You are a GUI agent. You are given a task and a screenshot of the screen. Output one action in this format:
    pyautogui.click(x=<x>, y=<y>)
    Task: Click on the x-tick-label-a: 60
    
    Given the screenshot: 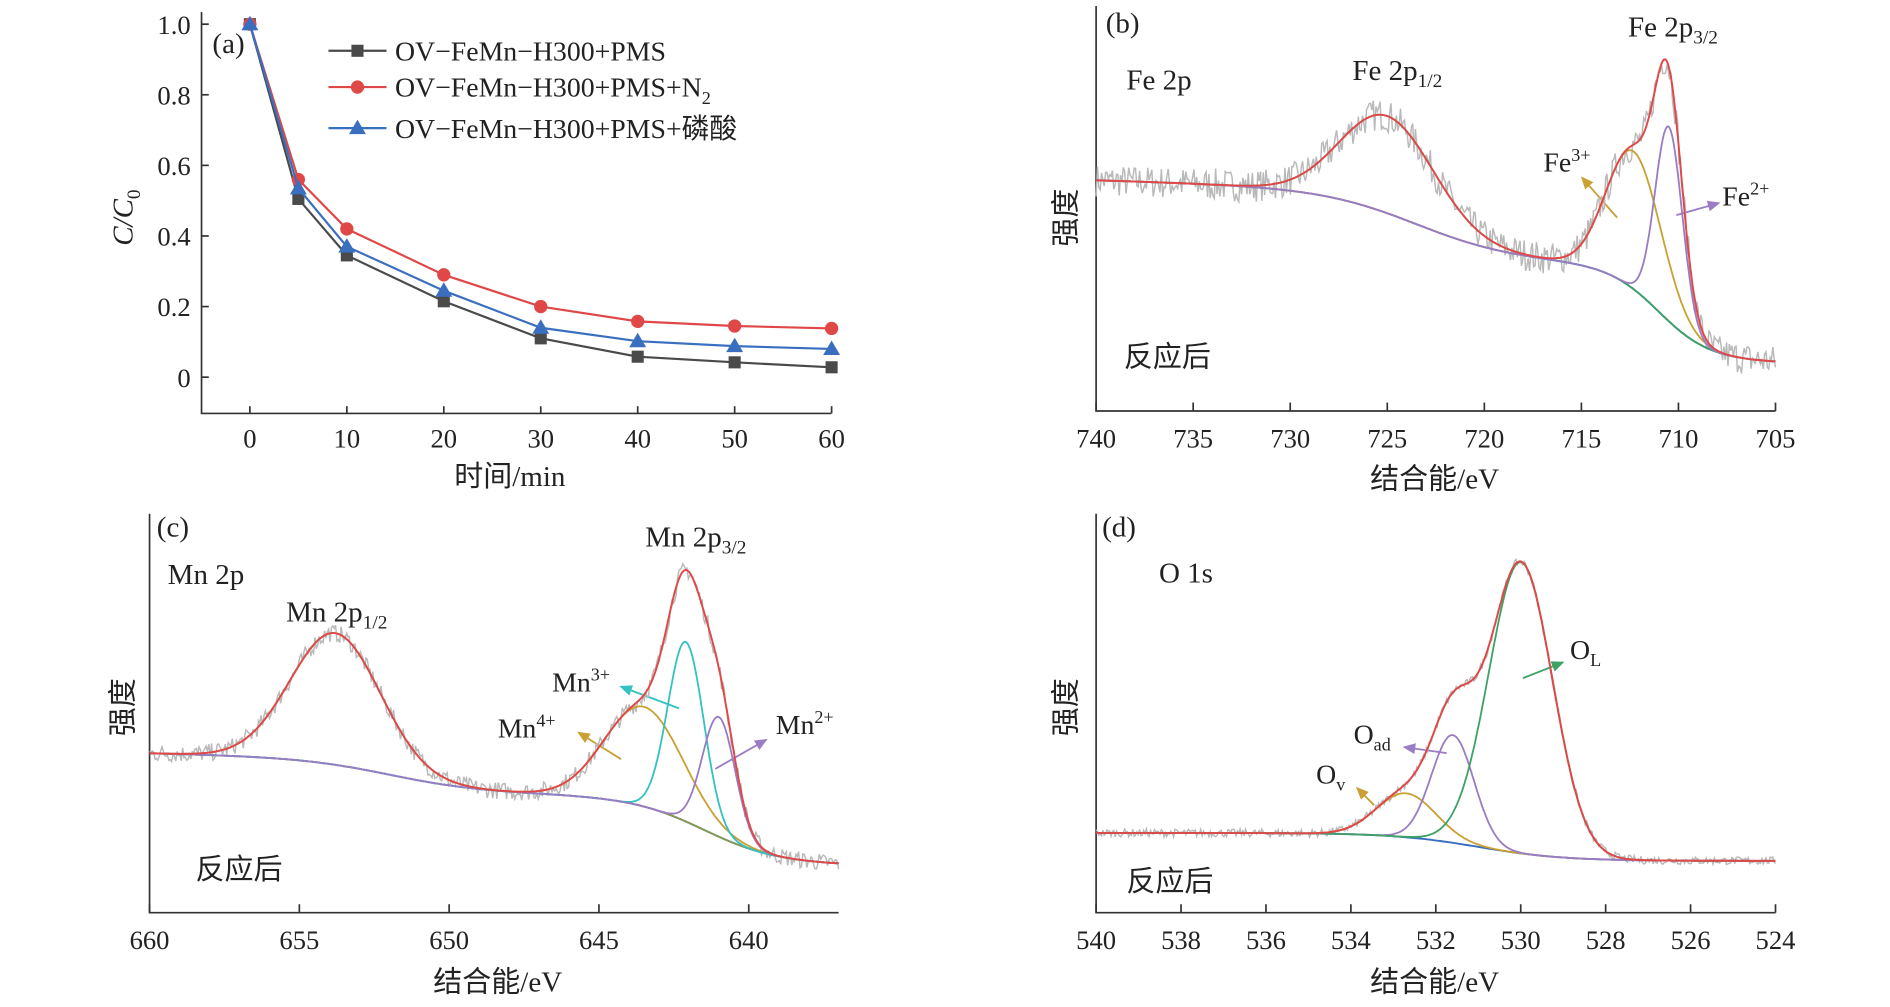 What is the action you would take?
    pyautogui.click(x=831, y=438)
    